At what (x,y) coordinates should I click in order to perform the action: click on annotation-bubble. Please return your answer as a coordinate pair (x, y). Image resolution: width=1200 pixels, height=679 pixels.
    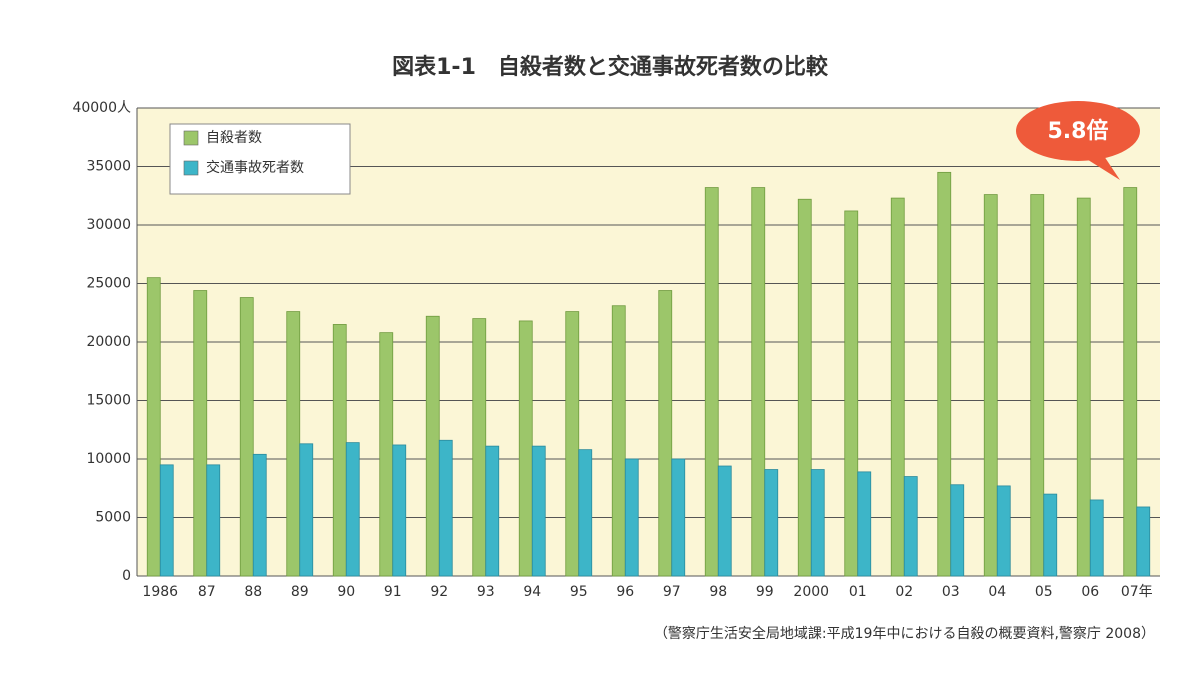
    Looking at the image, I should click on (1078, 131).